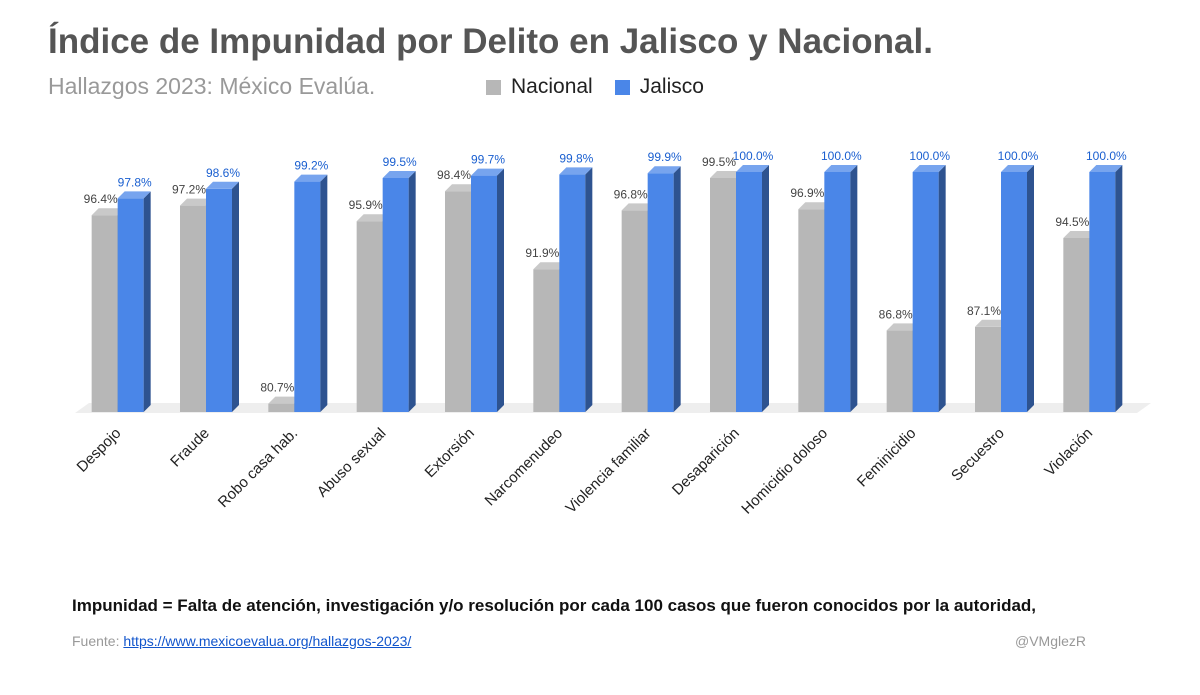 The width and height of the screenshot is (1200, 695). I want to click on data-label-jalisco-9: 100.0%, so click(929, 156).